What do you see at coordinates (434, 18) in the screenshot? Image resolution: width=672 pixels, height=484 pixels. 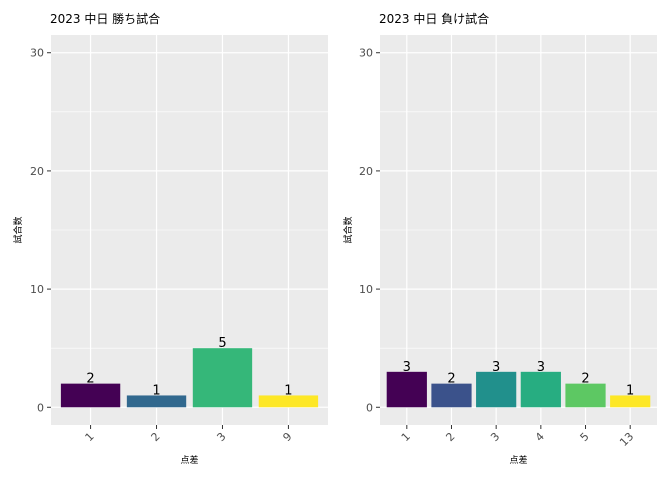 I see `chart-title: 2023 中日 負け試合` at bounding box center [434, 18].